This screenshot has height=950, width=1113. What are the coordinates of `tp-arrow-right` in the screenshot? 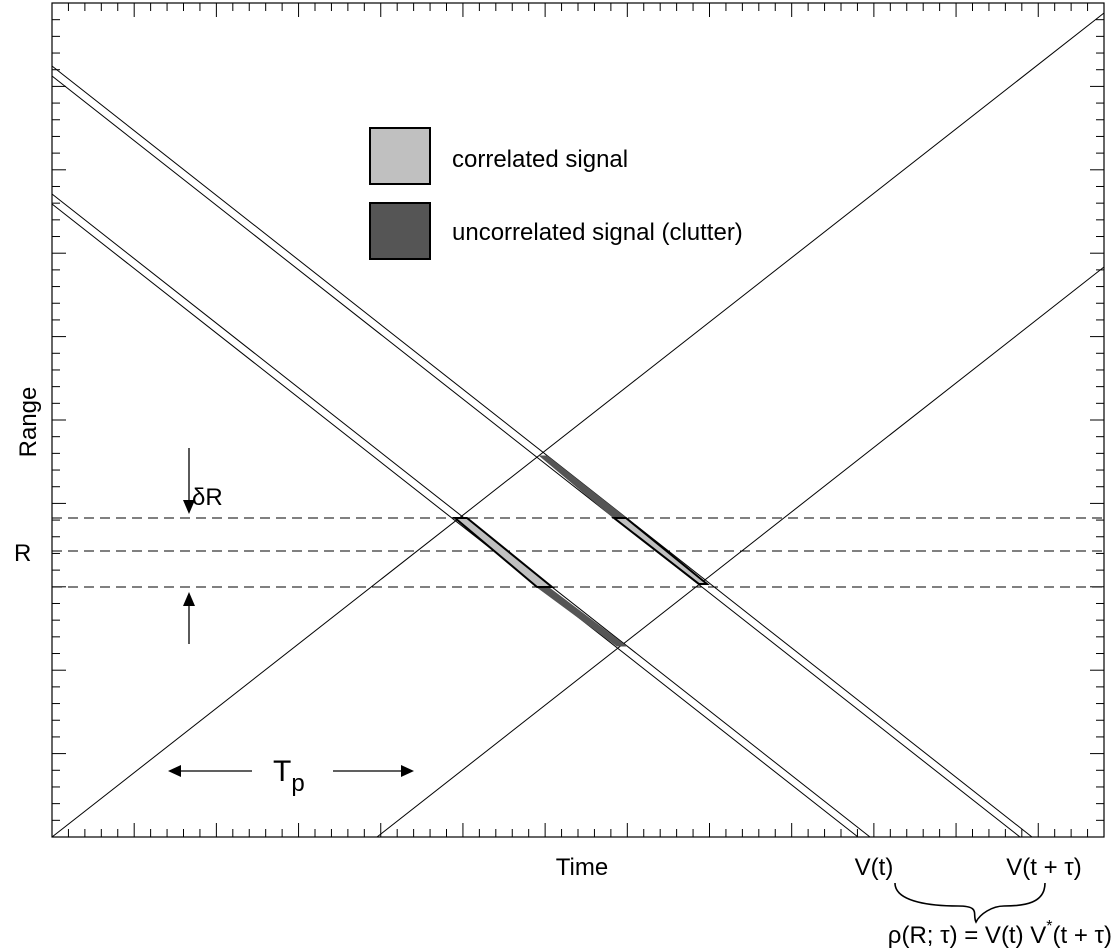 It's located at (373, 771).